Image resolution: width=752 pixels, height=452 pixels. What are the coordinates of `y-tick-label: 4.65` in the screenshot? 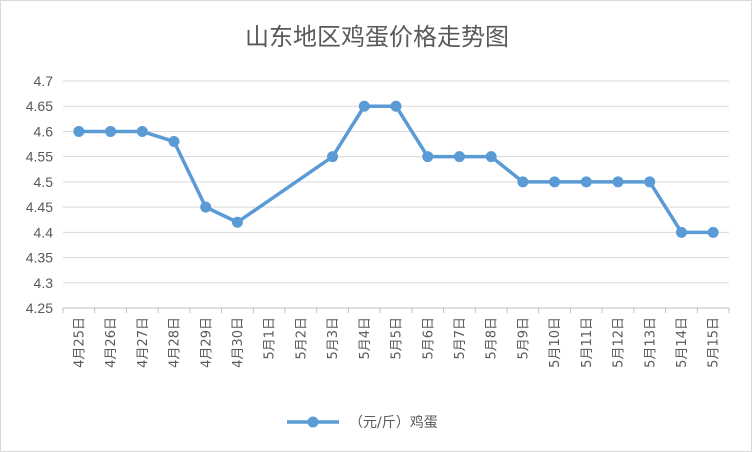 It's located at (39, 106).